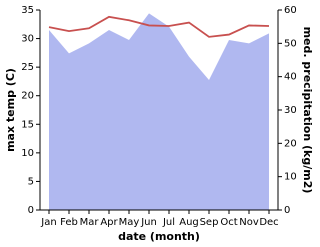 The image size is (320, 247). Describe the element at coordinates (90, 222) in the screenshot. I see `x-tick-label: Mar` at that location.